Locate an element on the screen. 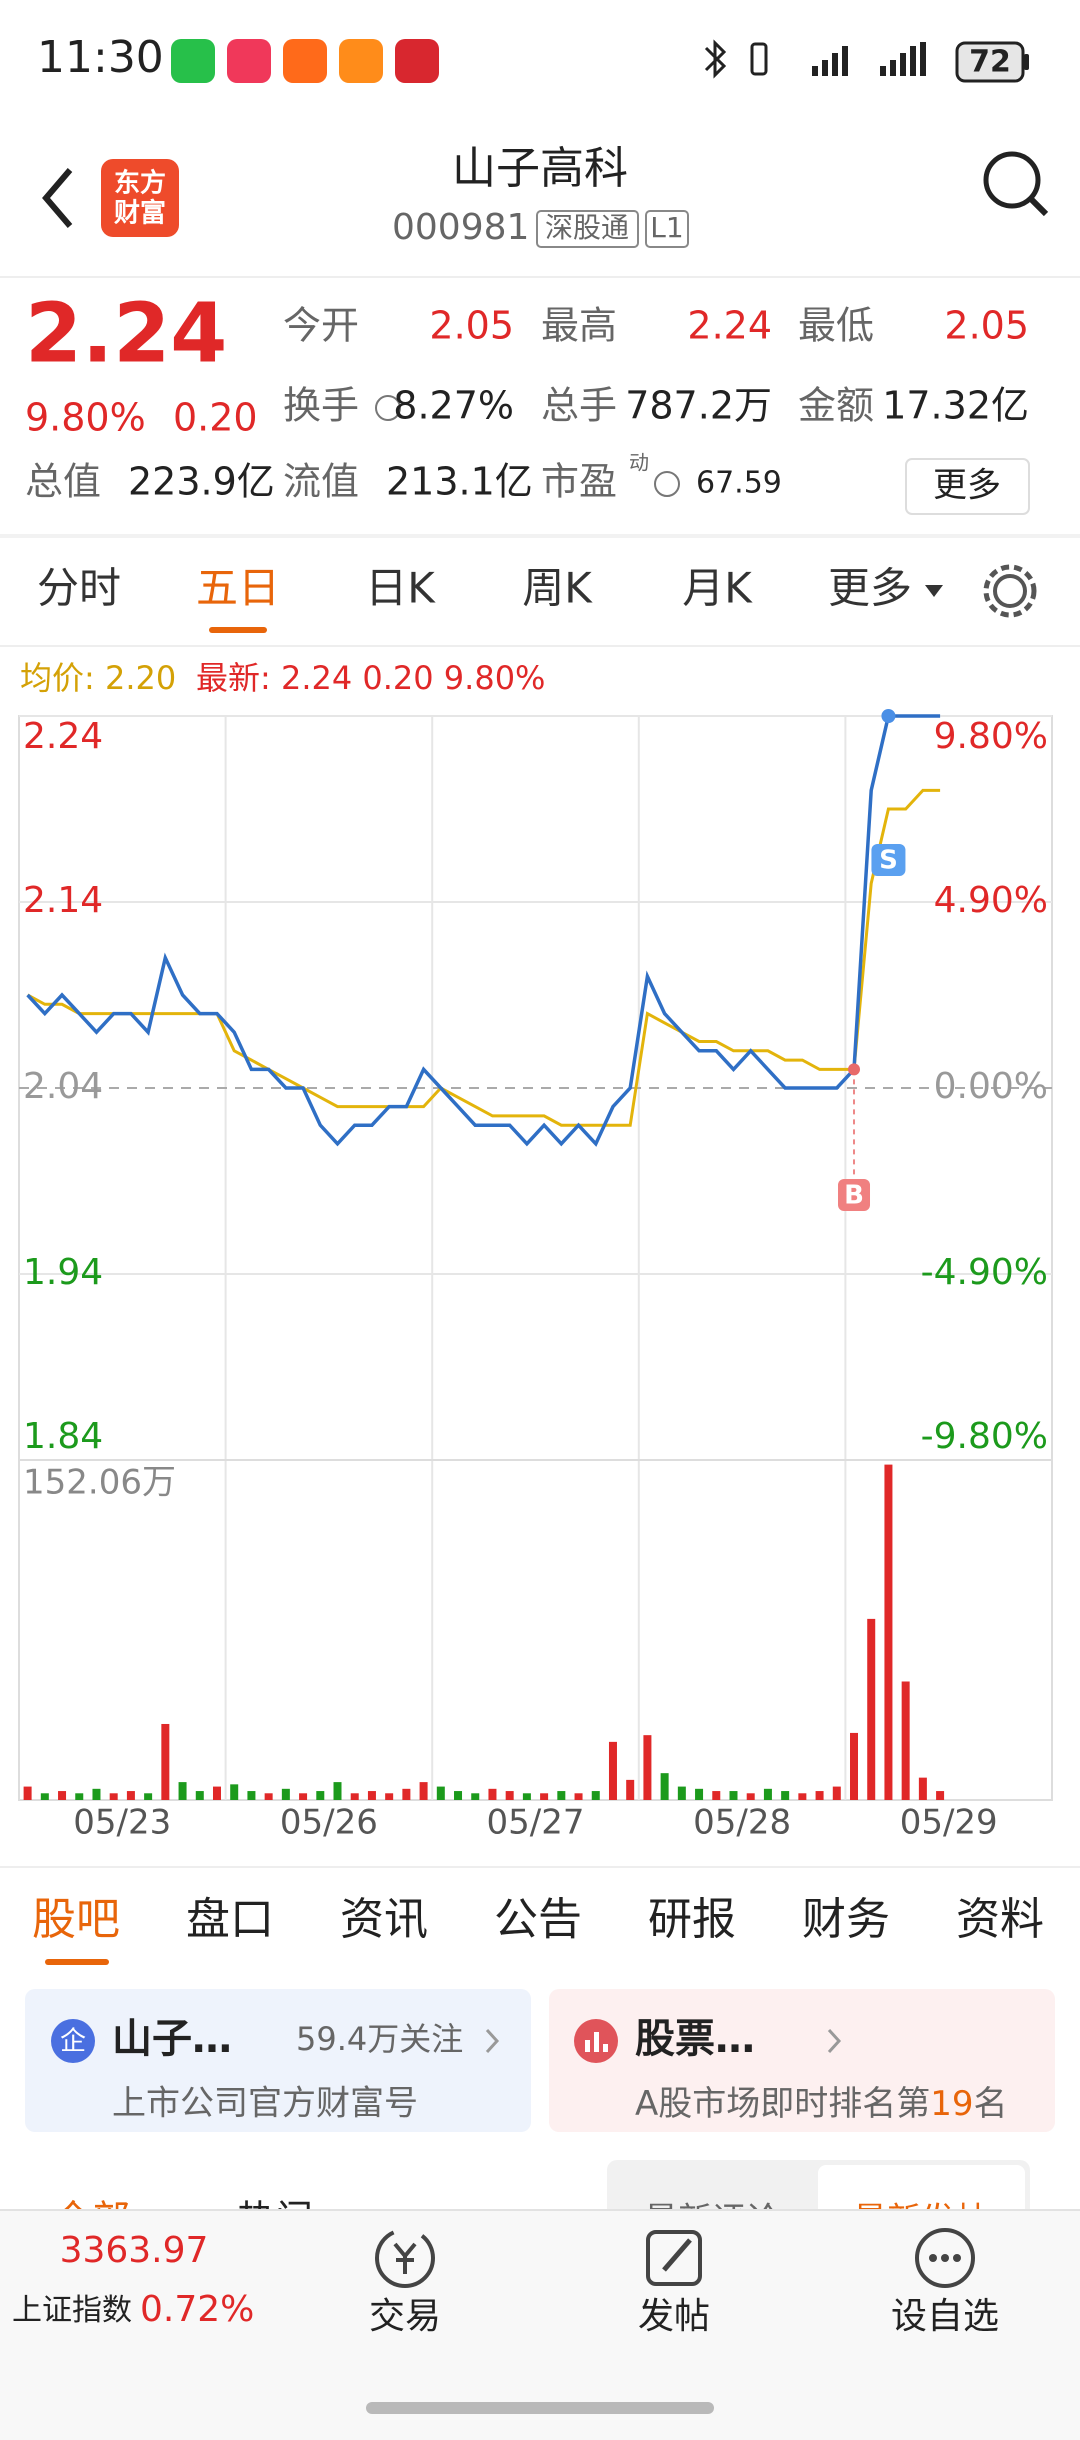  board-tab: 股吧 is located at coordinates (76, 1919).